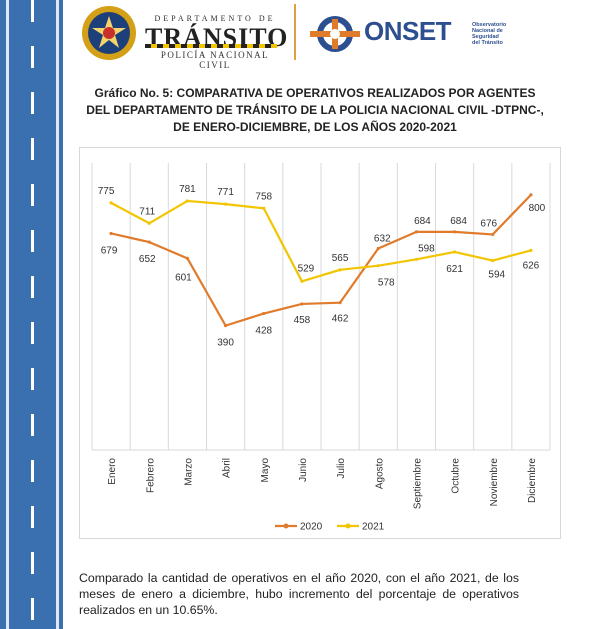 The width and height of the screenshot is (597, 629). Describe the element at coordinates (488, 223) in the screenshot. I see `data-label: 676` at that location.